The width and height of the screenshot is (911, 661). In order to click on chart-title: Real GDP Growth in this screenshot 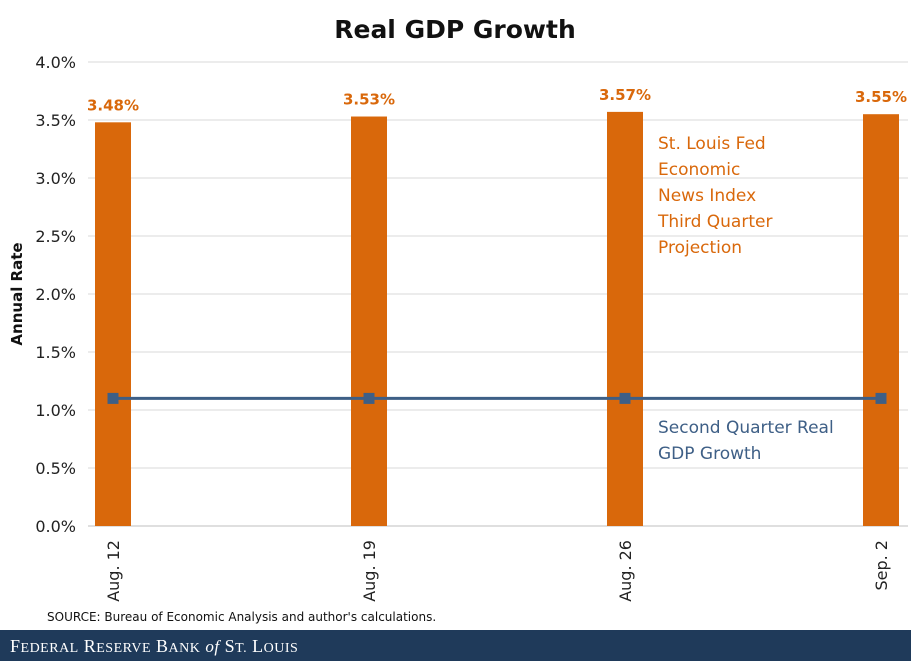, I will do `click(455, 29)`.